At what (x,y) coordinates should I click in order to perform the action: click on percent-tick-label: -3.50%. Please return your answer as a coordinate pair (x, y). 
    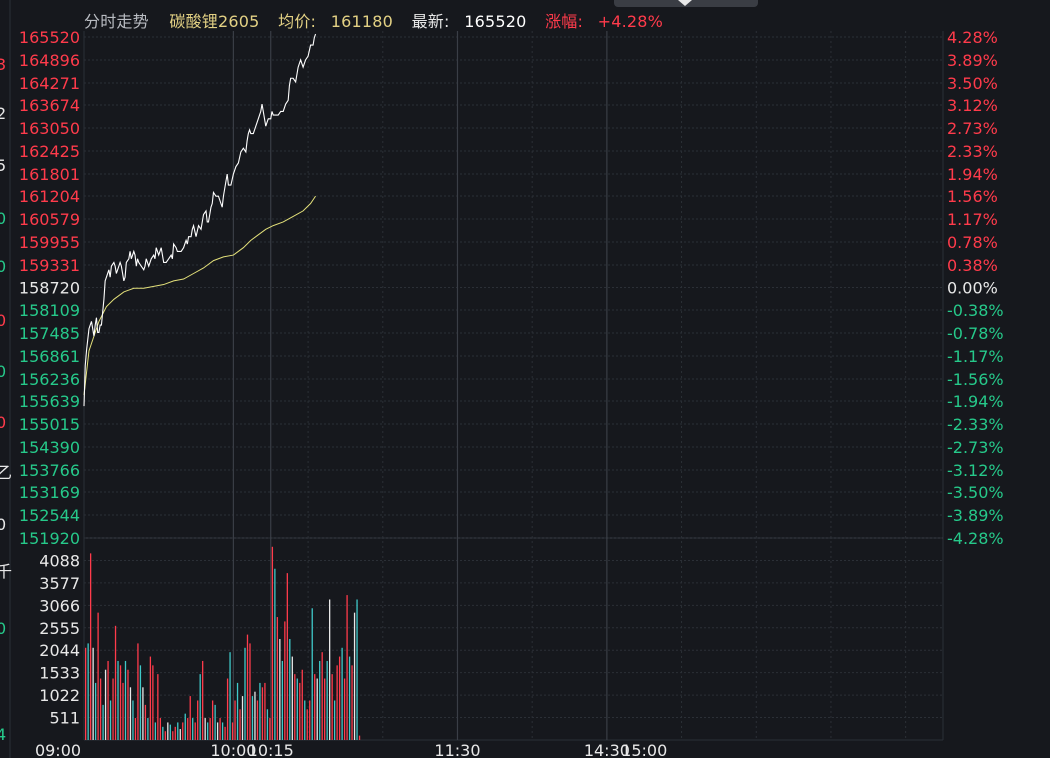
    Looking at the image, I should click on (975, 492).